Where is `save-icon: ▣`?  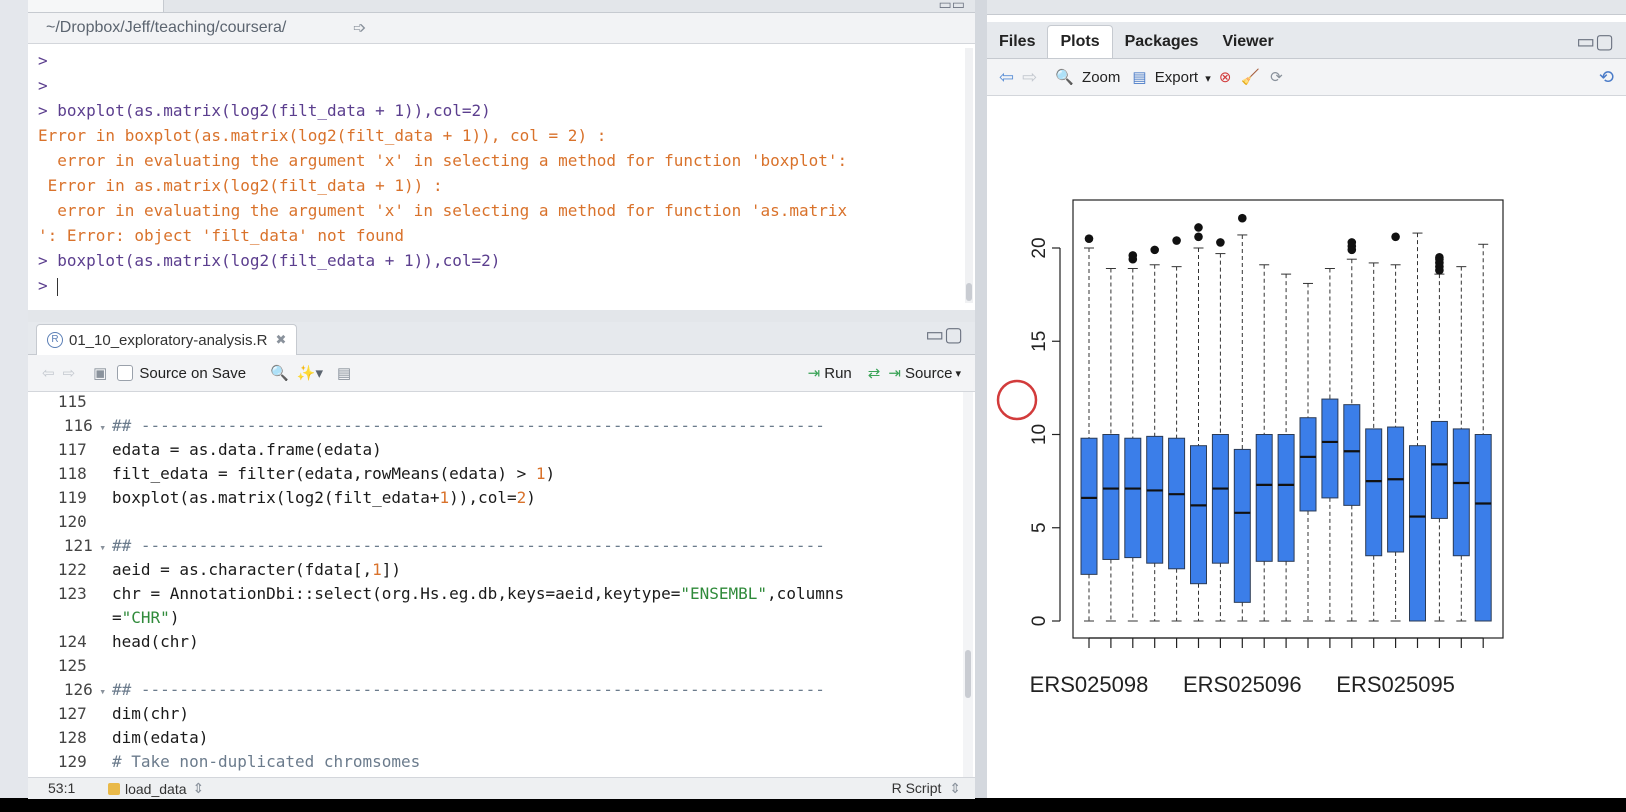
save-icon: ▣ is located at coordinates (100, 373).